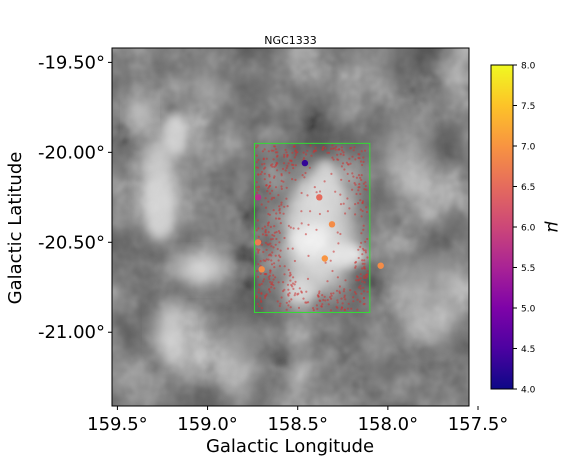 The height and width of the screenshot is (462, 568). Describe the element at coordinates (258, 197) in the screenshot. I see `data-point` at that location.